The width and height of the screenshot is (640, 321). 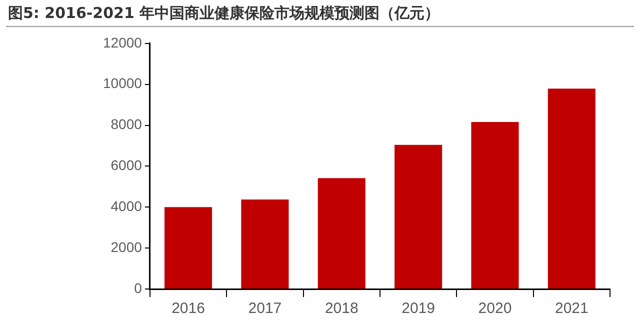 I want to click on x-tick-label: 2016, so click(x=188, y=309).